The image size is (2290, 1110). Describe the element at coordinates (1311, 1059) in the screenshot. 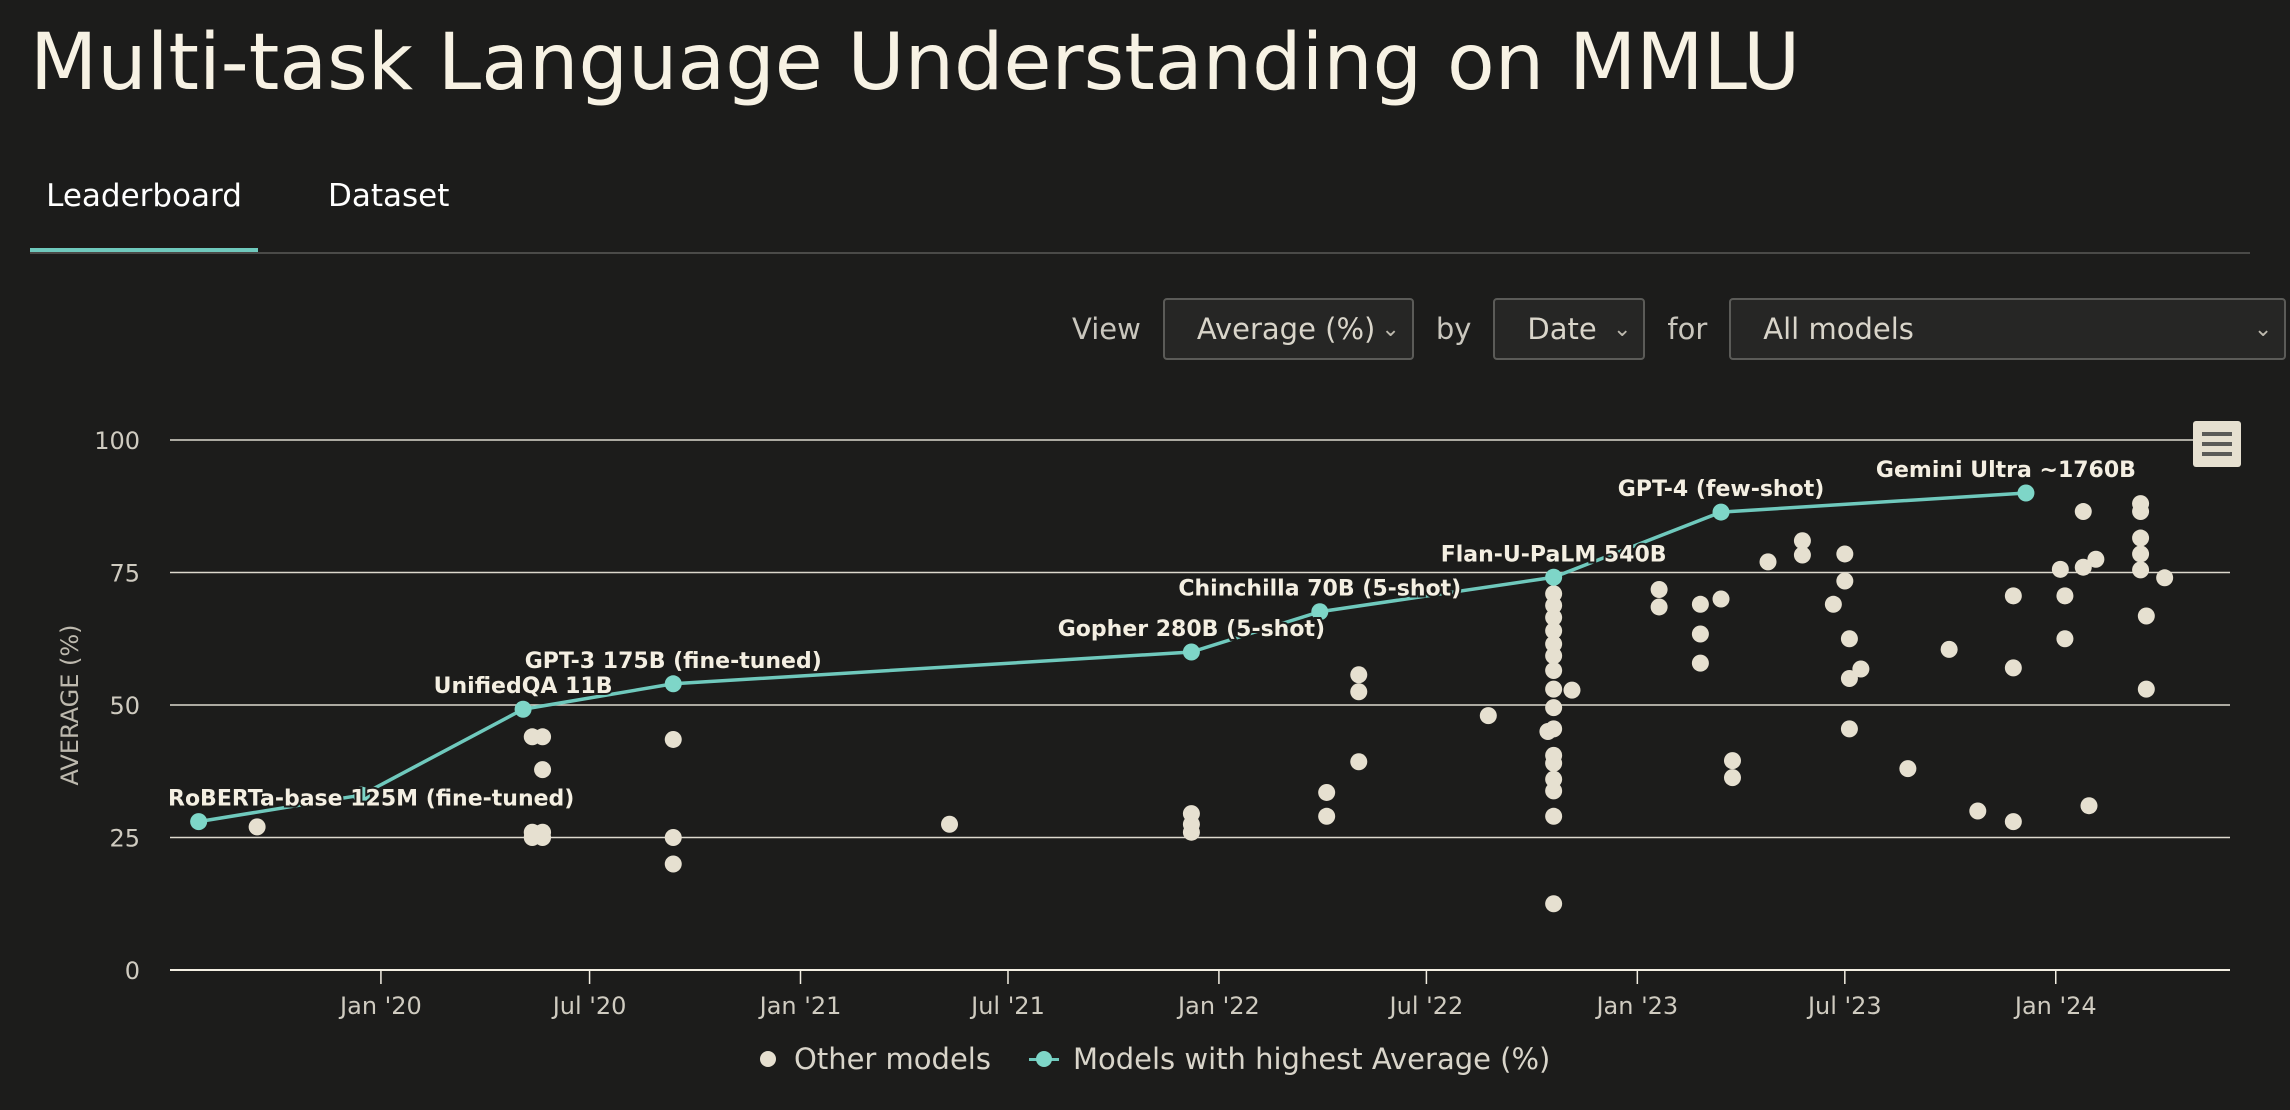

I see `legend-label: Models with highest Average (%)` at that location.